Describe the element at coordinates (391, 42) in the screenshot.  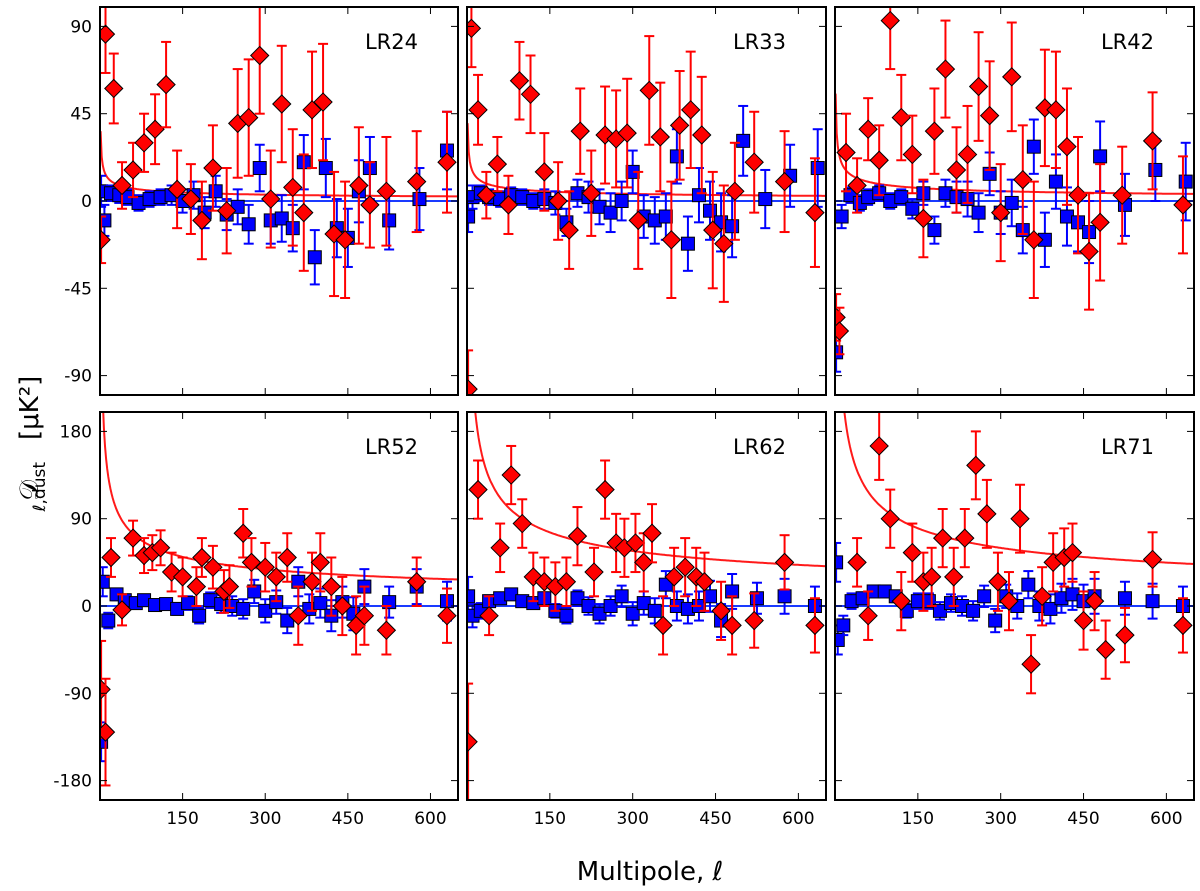
I see `panel-label: LR24` at that location.